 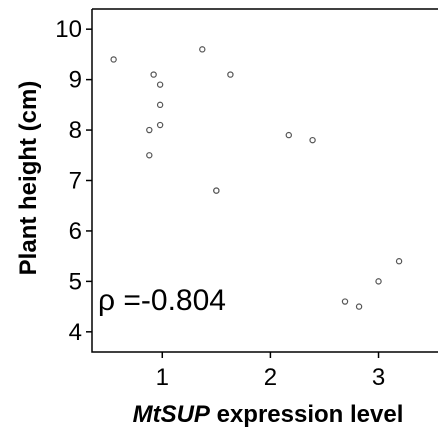 What do you see at coordinates (162, 377) in the screenshot?
I see `x-tick-label: 1` at bounding box center [162, 377].